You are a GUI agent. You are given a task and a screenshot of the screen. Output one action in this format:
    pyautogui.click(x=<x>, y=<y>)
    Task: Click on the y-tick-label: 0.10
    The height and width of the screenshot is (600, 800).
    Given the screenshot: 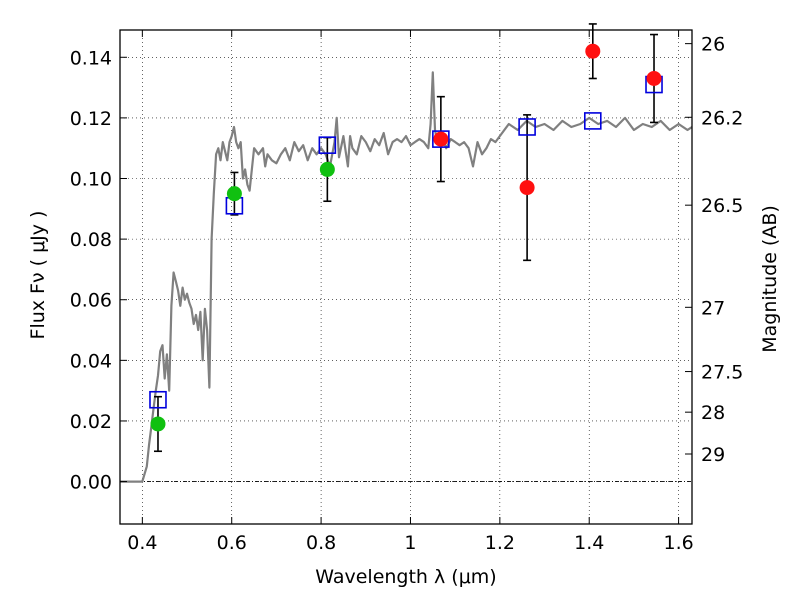 What is the action you would take?
    pyautogui.click(x=91, y=180)
    